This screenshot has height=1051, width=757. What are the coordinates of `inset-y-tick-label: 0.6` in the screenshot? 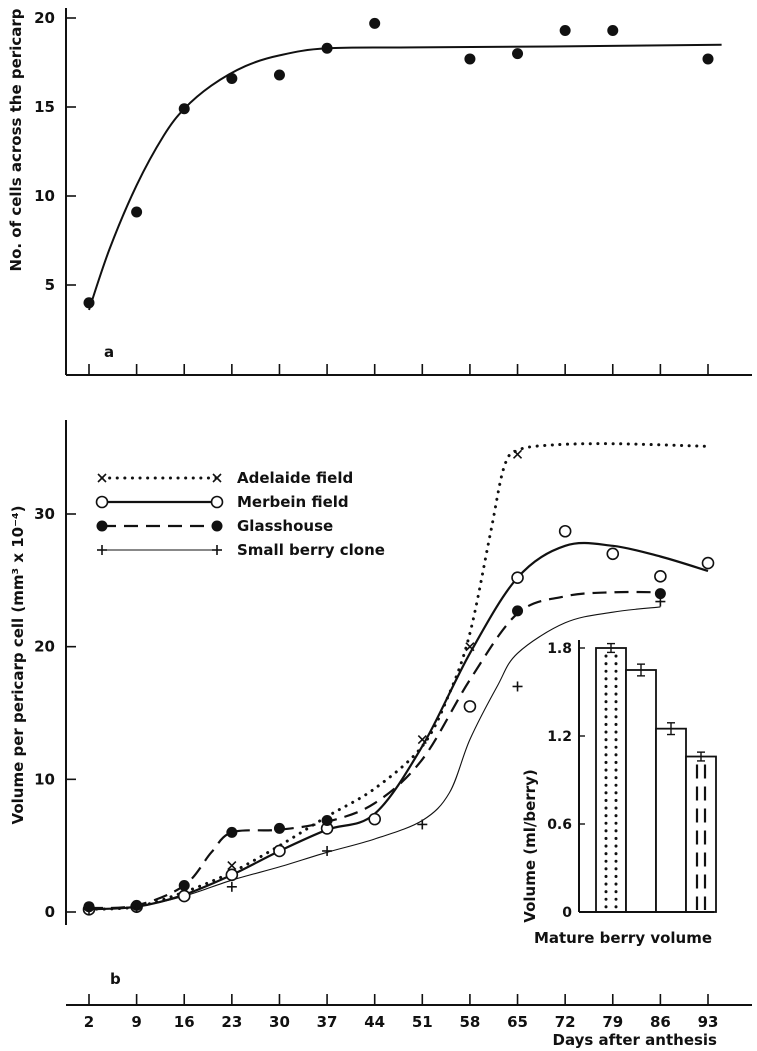 It's located at (559, 825).